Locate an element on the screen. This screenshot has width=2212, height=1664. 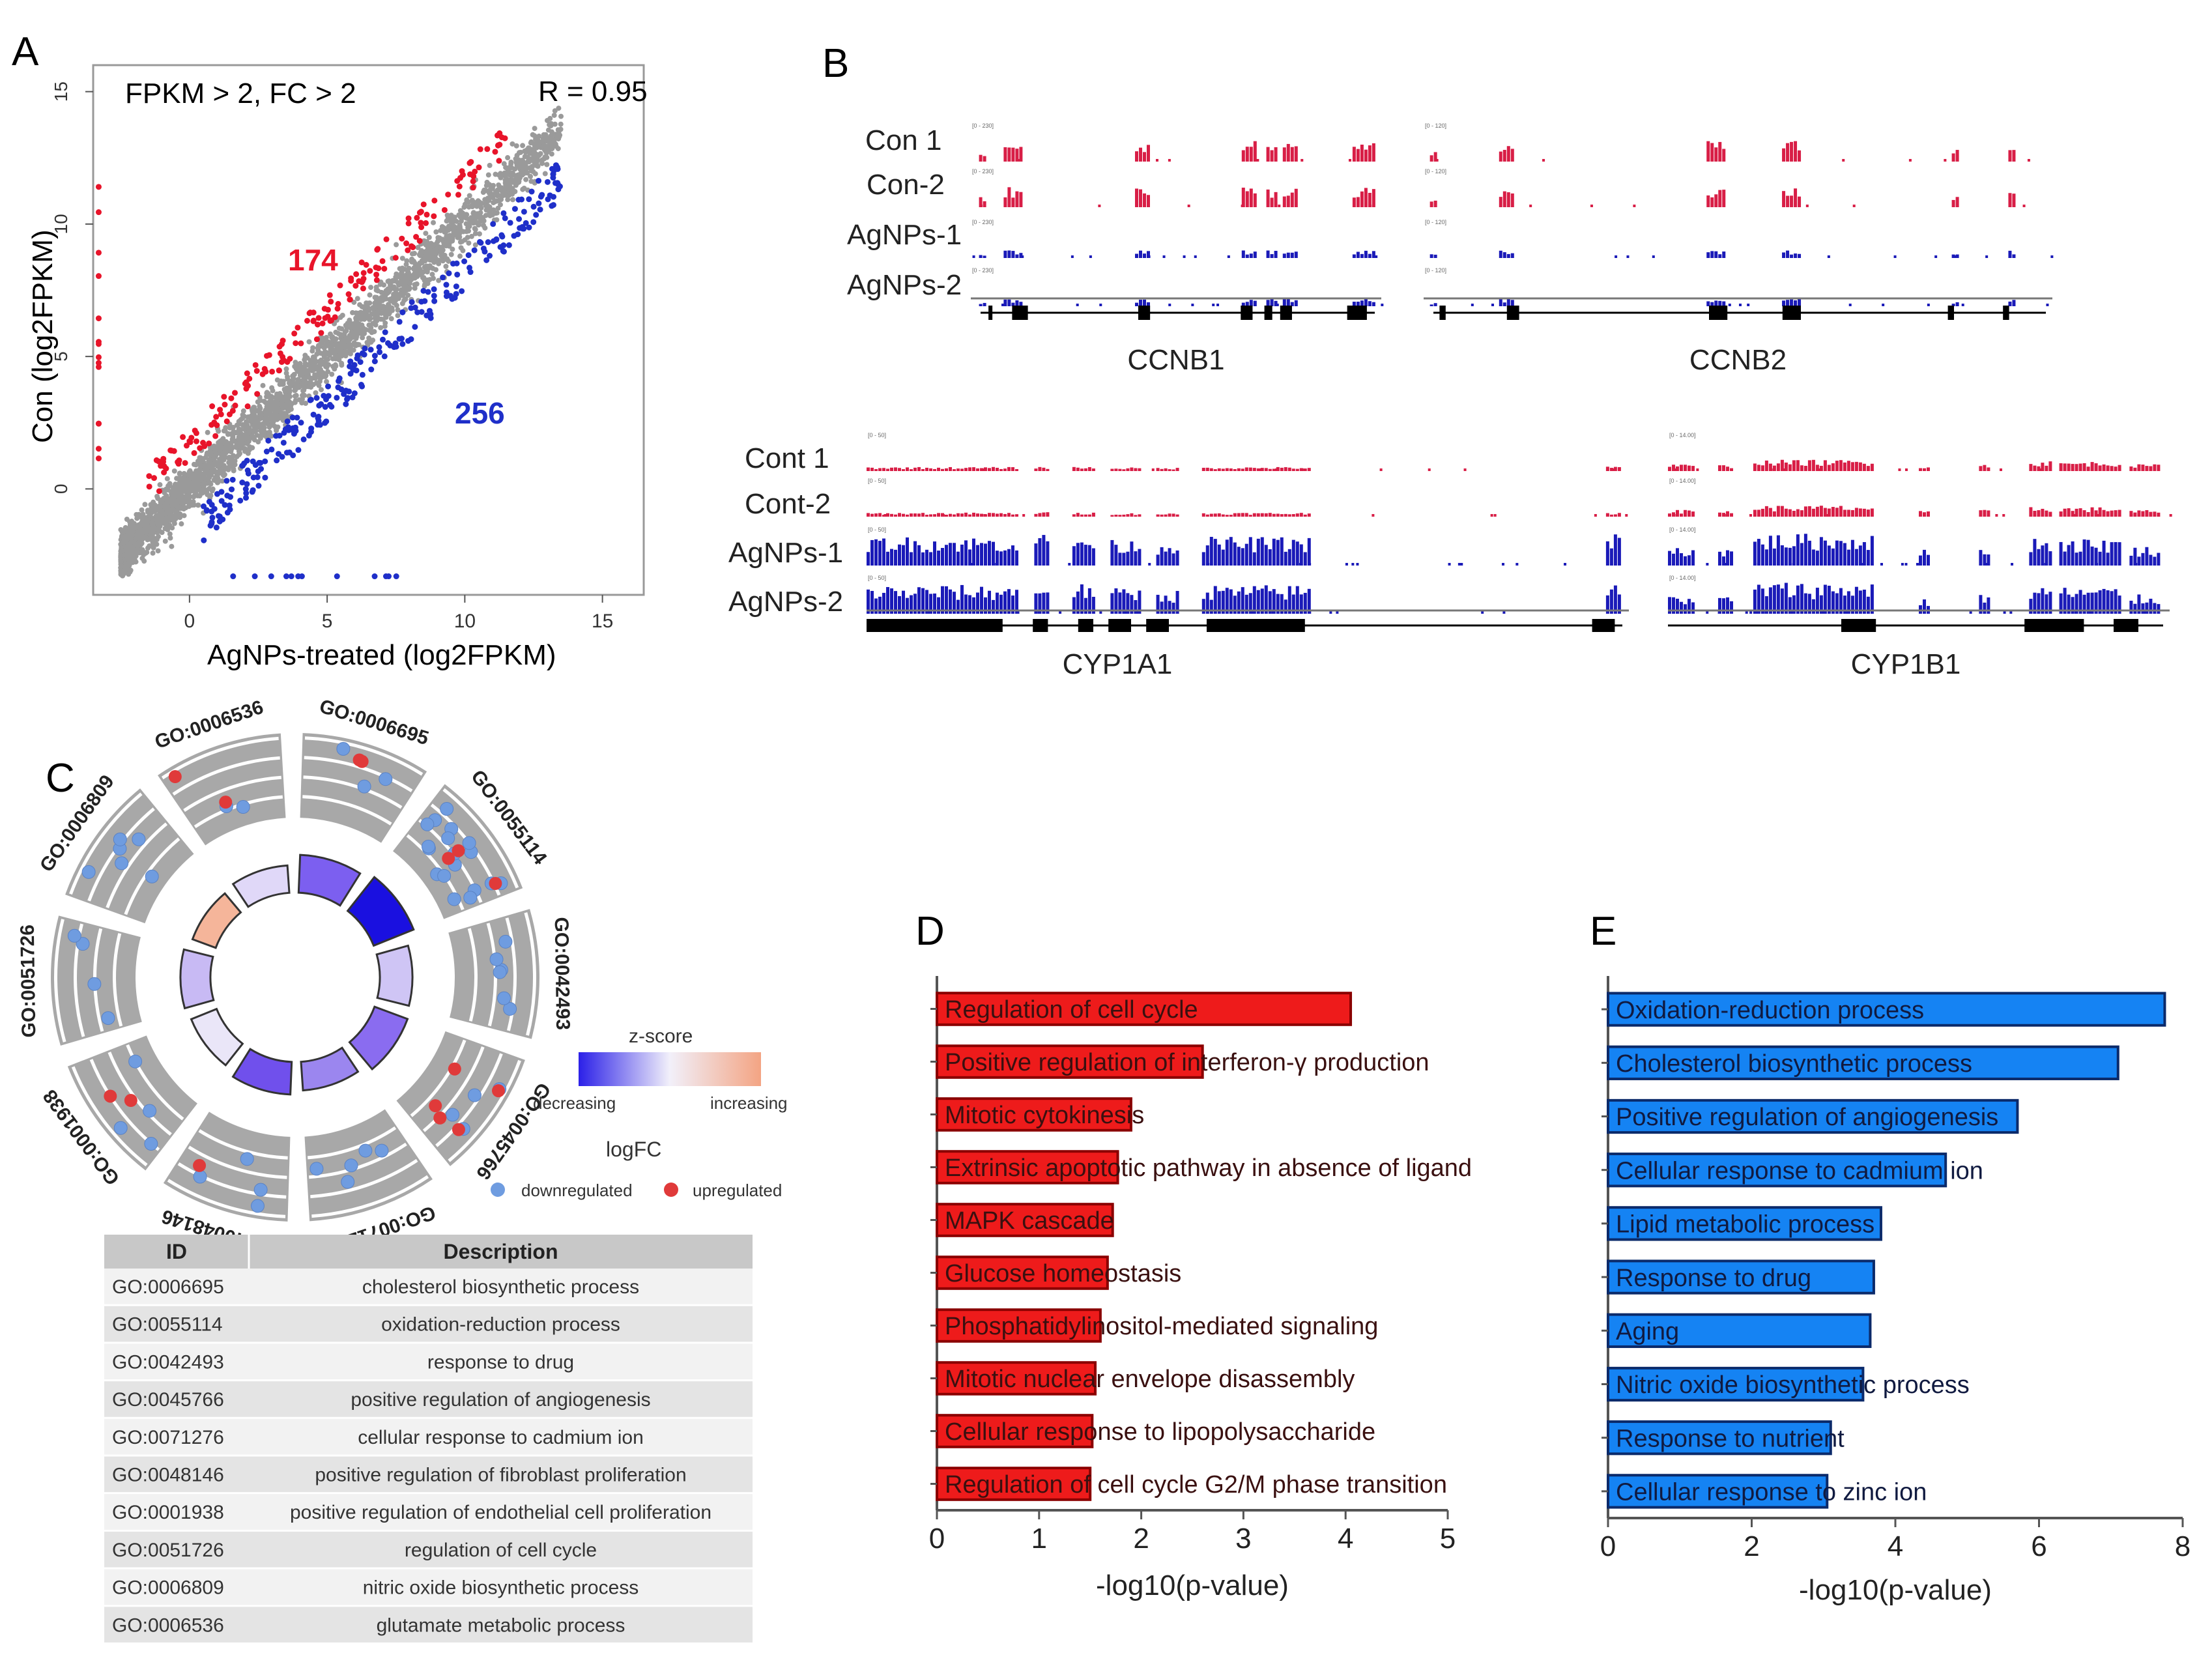
bar is located at coordinates (1777, 1170).